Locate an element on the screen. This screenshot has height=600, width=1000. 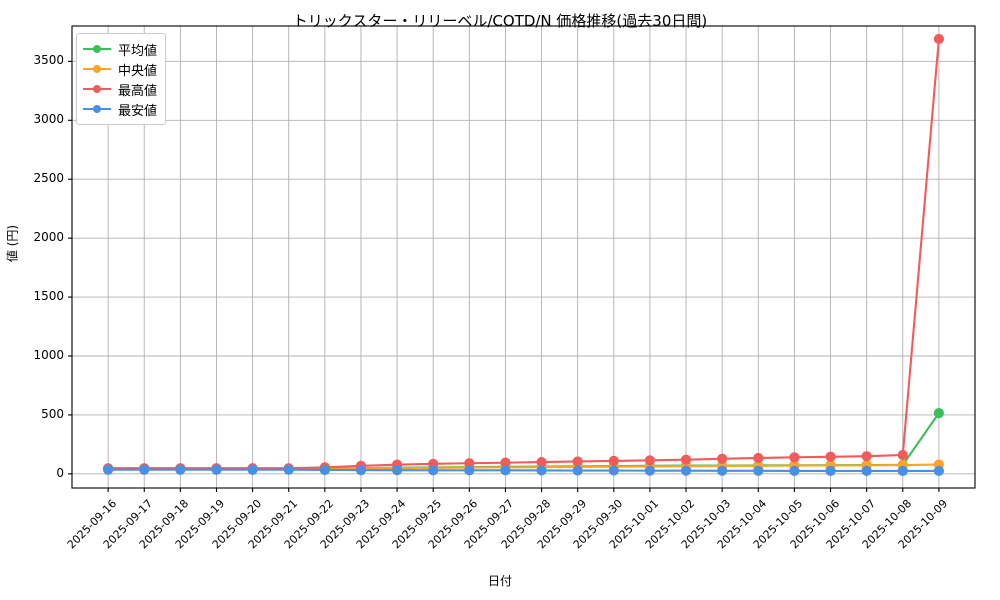
legend-label: 平均値 is located at coordinates (138, 51).